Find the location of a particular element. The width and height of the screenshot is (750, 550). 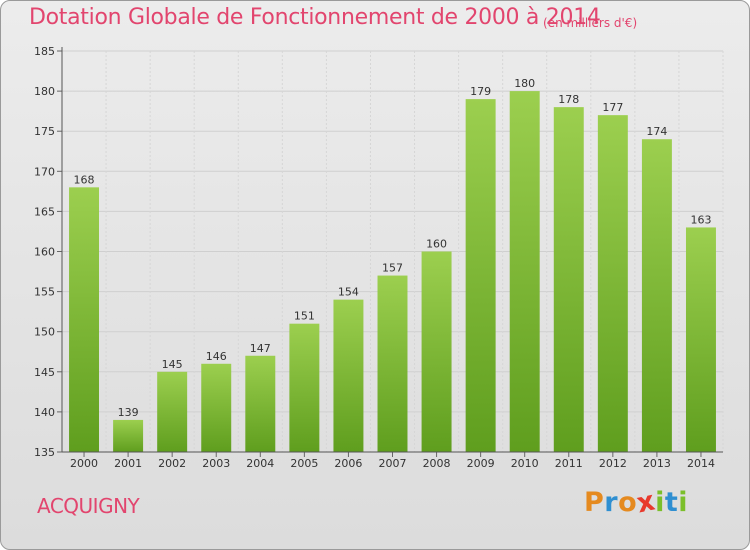

bar-2012 is located at coordinates (612, 283).